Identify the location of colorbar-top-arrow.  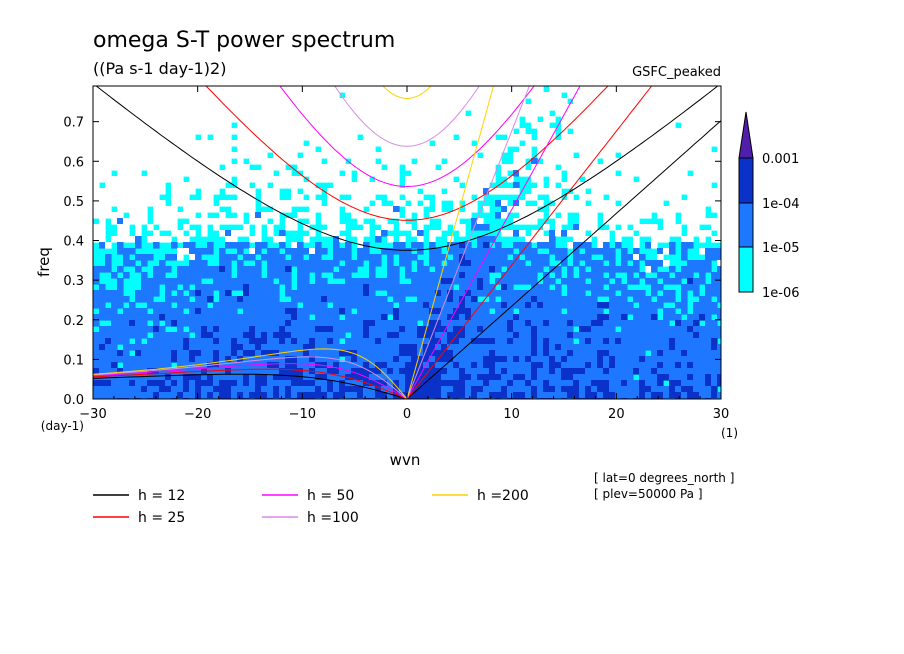
(746, 135).